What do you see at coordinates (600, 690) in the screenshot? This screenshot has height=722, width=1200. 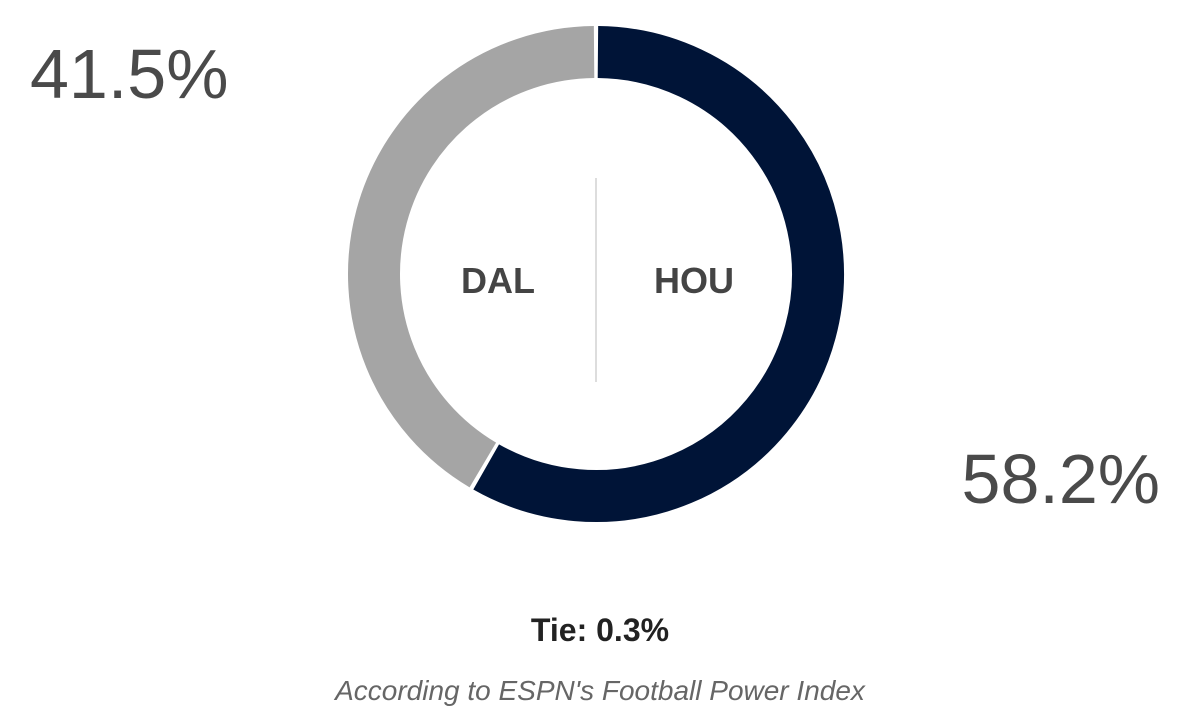 I see `source-note: According to ESPN's Football Power Index` at bounding box center [600, 690].